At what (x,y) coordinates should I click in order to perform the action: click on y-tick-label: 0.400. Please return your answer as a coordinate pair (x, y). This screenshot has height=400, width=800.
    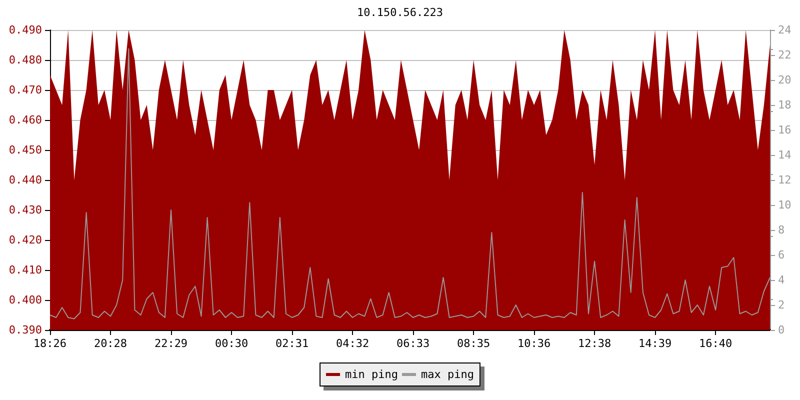
    Looking at the image, I should click on (25, 300).